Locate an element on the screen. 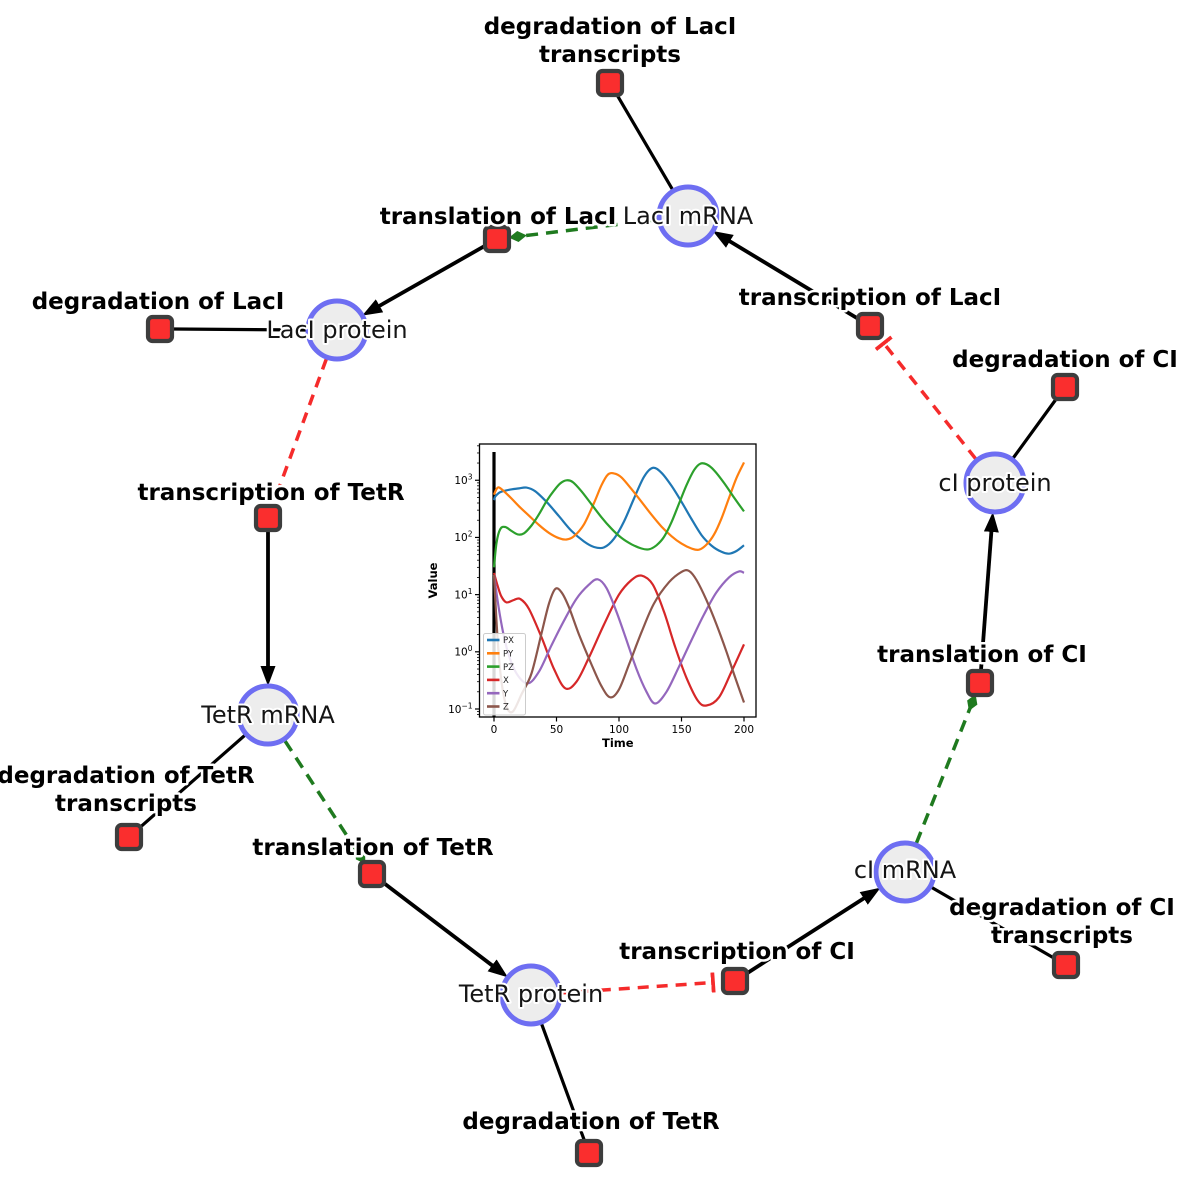 The height and width of the screenshot is (1200, 1189). edge-inhibition-laci-protein-to-transcription-tetr is located at coordinates (296, 430).